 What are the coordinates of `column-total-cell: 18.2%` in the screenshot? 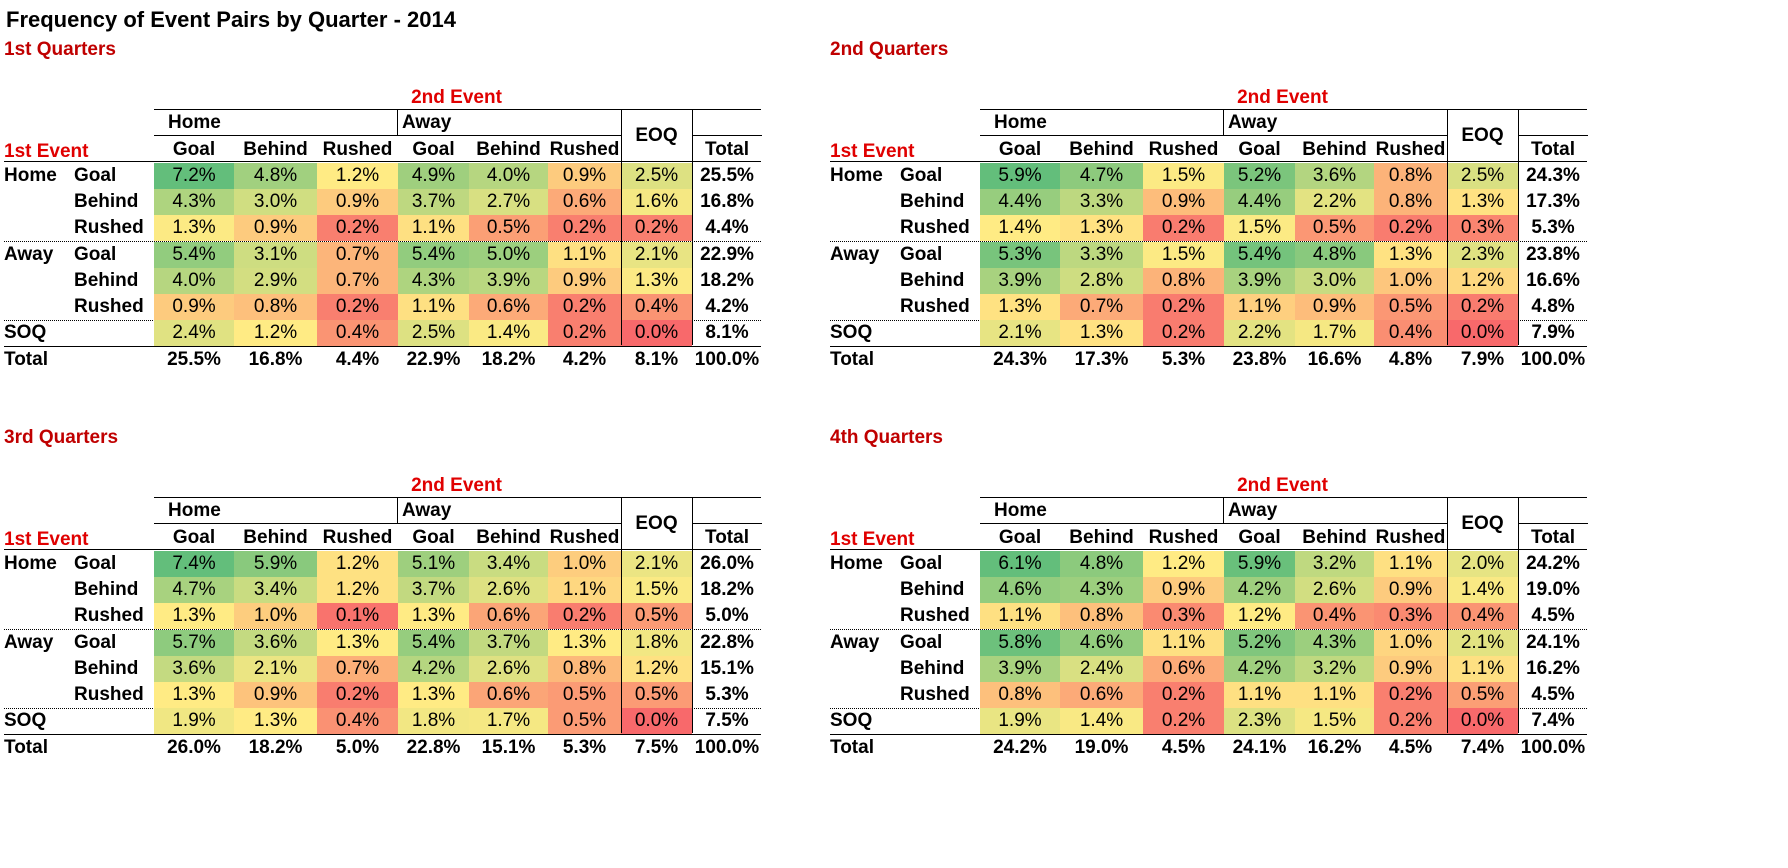 It's located at (275, 748).